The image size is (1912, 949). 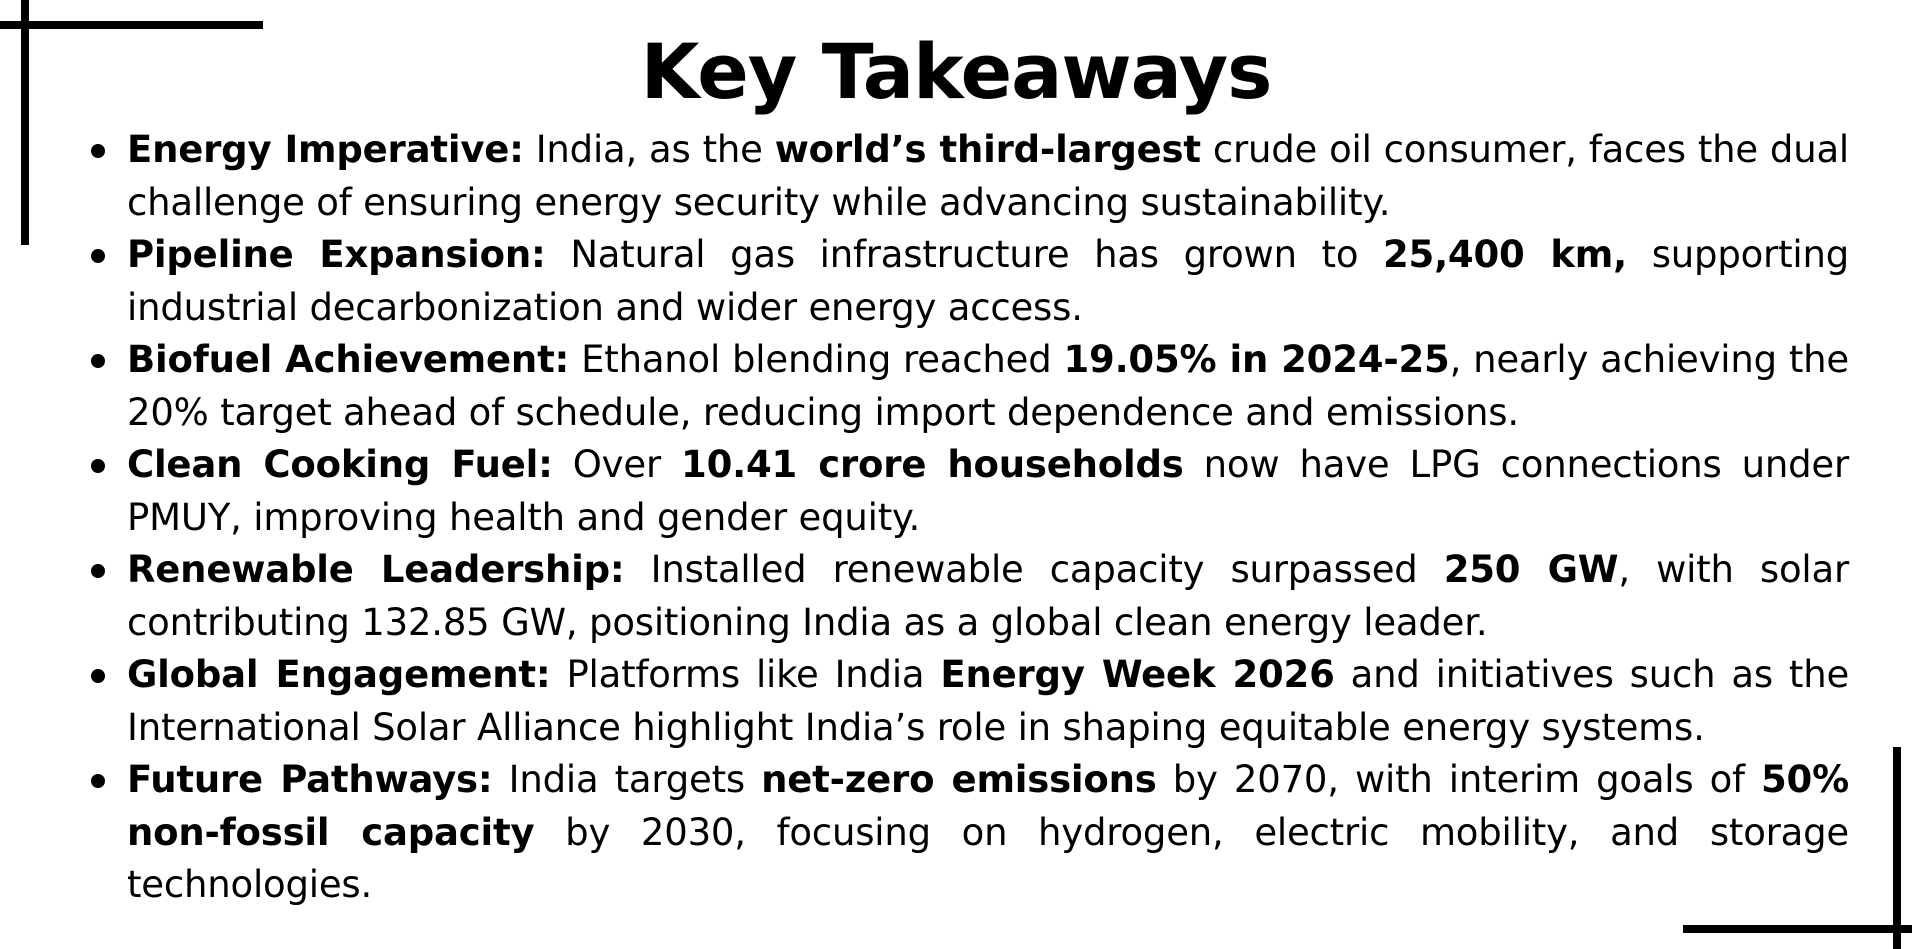 What do you see at coordinates (932, 464) in the screenshot?
I see `takeaway-highlight: 10.41 crore households` at bounding box center [932, 464].